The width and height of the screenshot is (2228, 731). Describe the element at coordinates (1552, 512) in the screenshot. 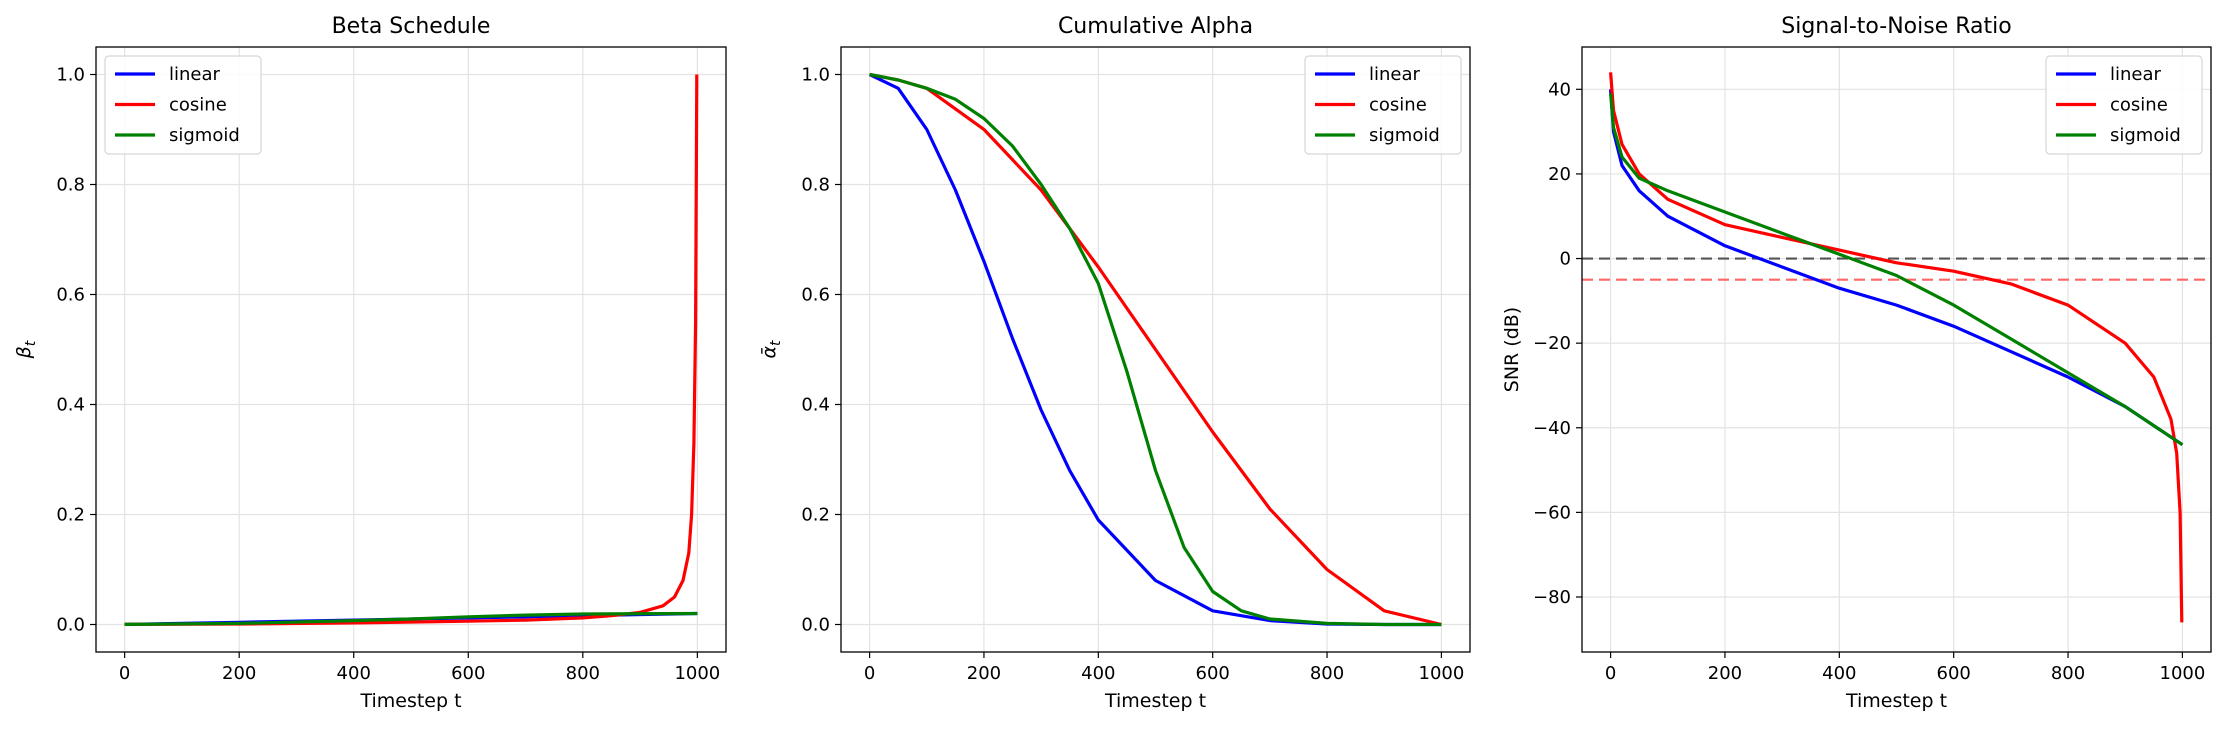

I see `y-tick-label: −60` at that location.